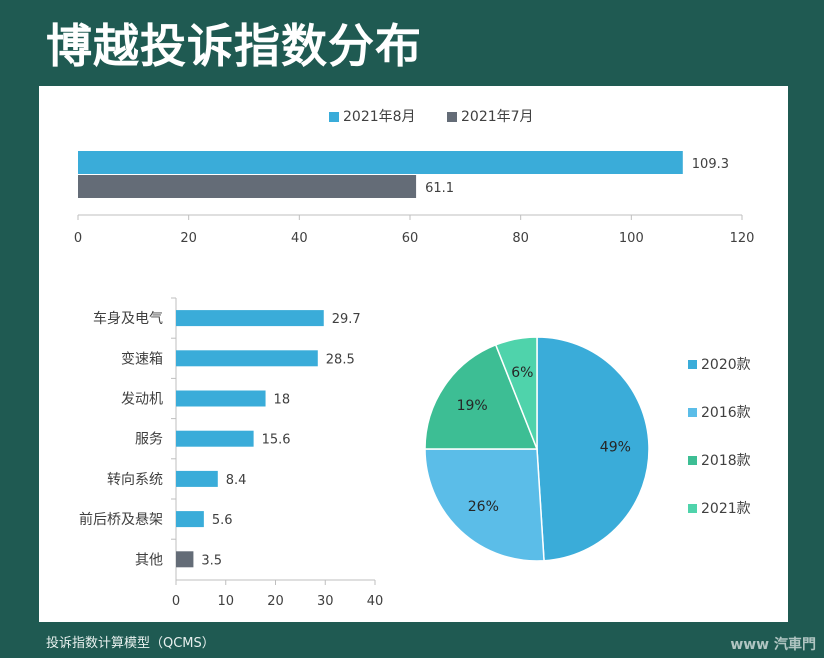 The height and width of the screenshot is (658, 824). I want to click on category-x-tick-label-1: 10, so click(225, 601).